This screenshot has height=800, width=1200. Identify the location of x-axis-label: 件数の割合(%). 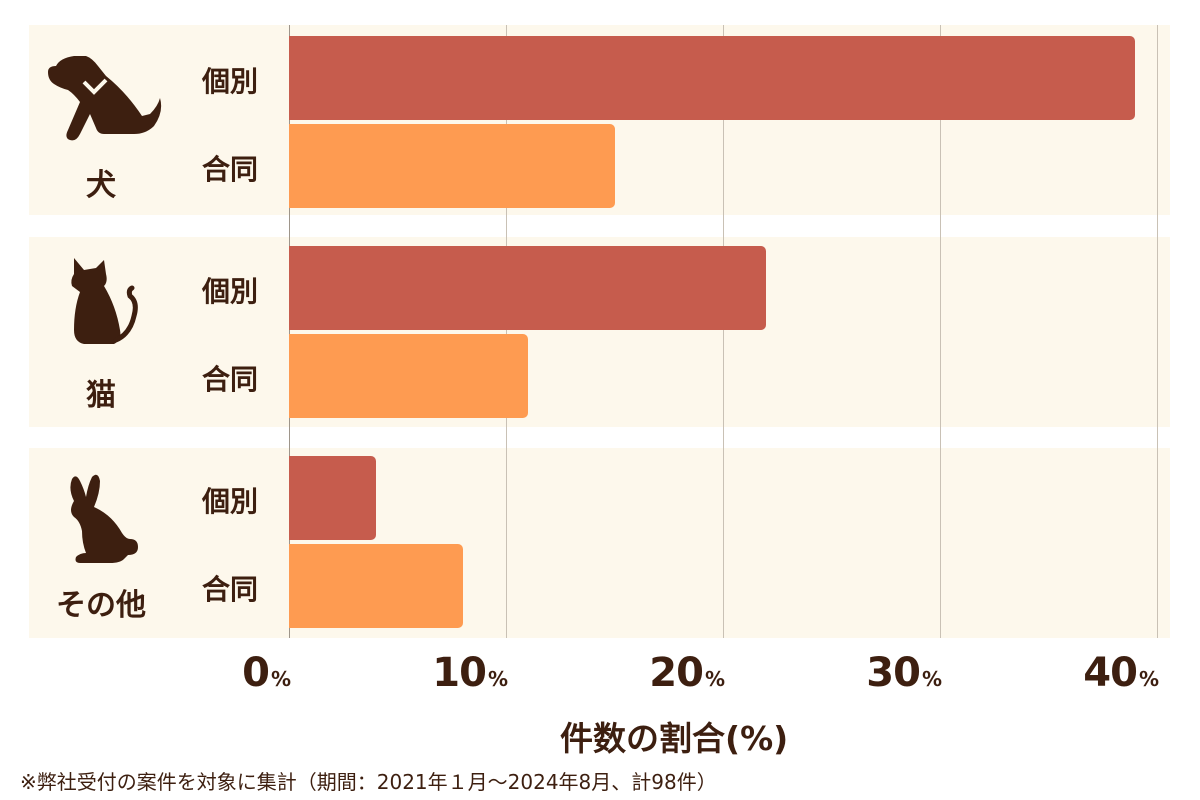
(674, 738).